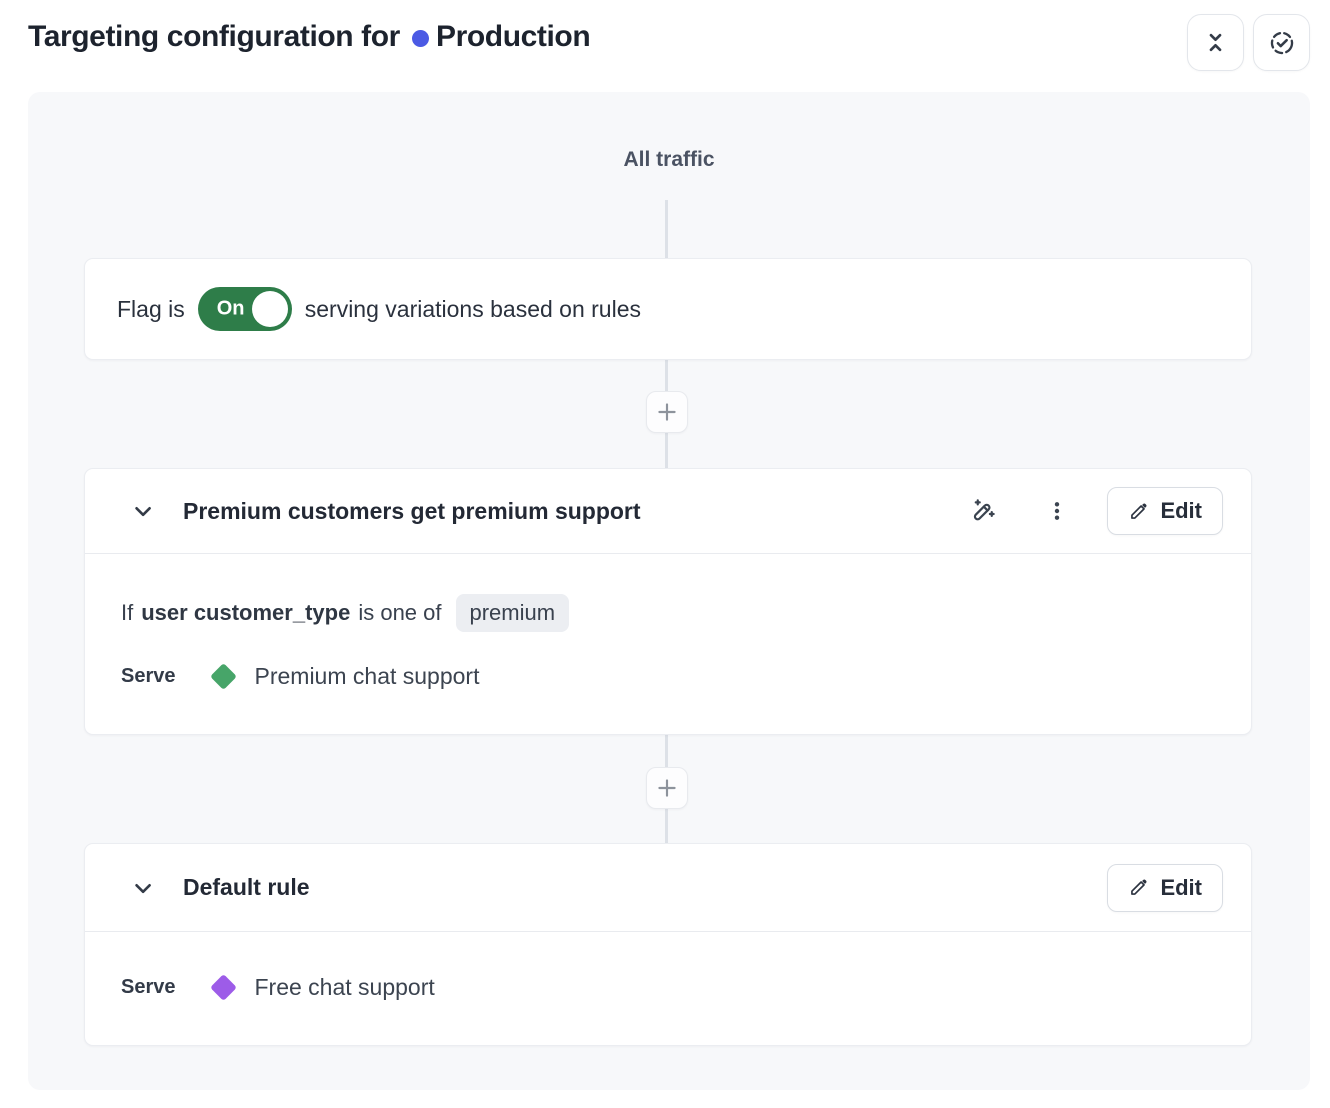  I want to click on add-rule-button-top, so click(667, 412).